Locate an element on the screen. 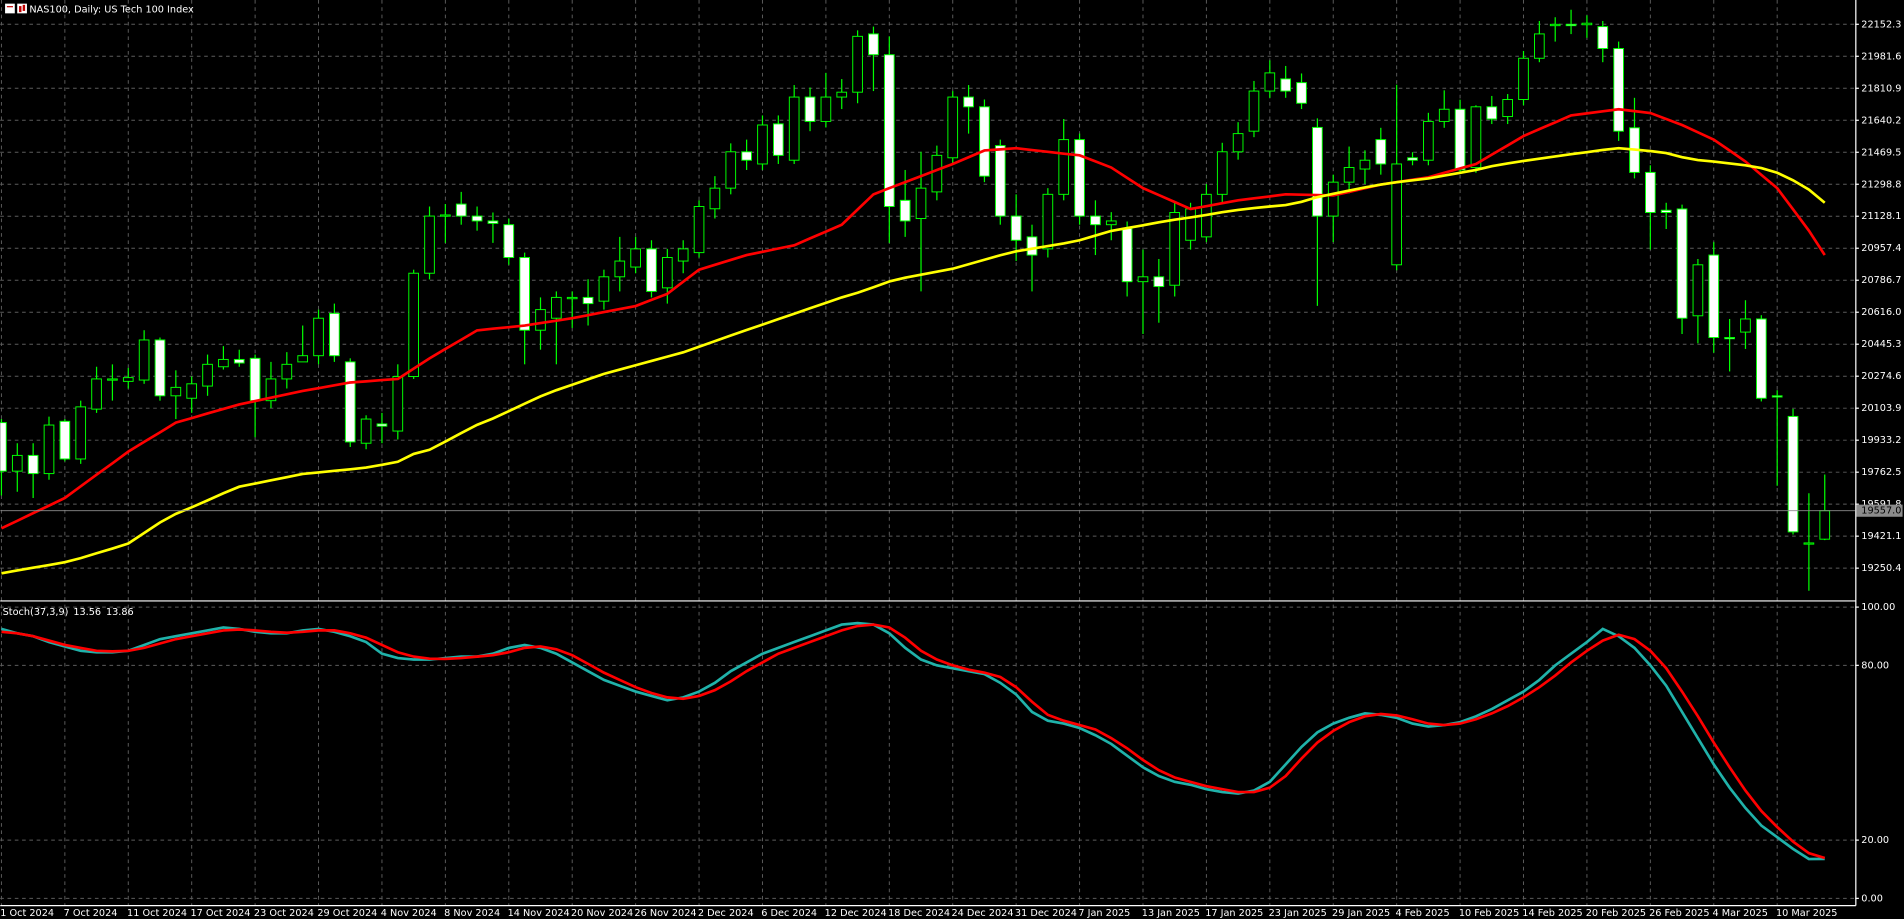 The width and height of the screenshot is (1904, 919). x-tick-label: 4 Mar 2025 is located at coordinates (1740, 913).